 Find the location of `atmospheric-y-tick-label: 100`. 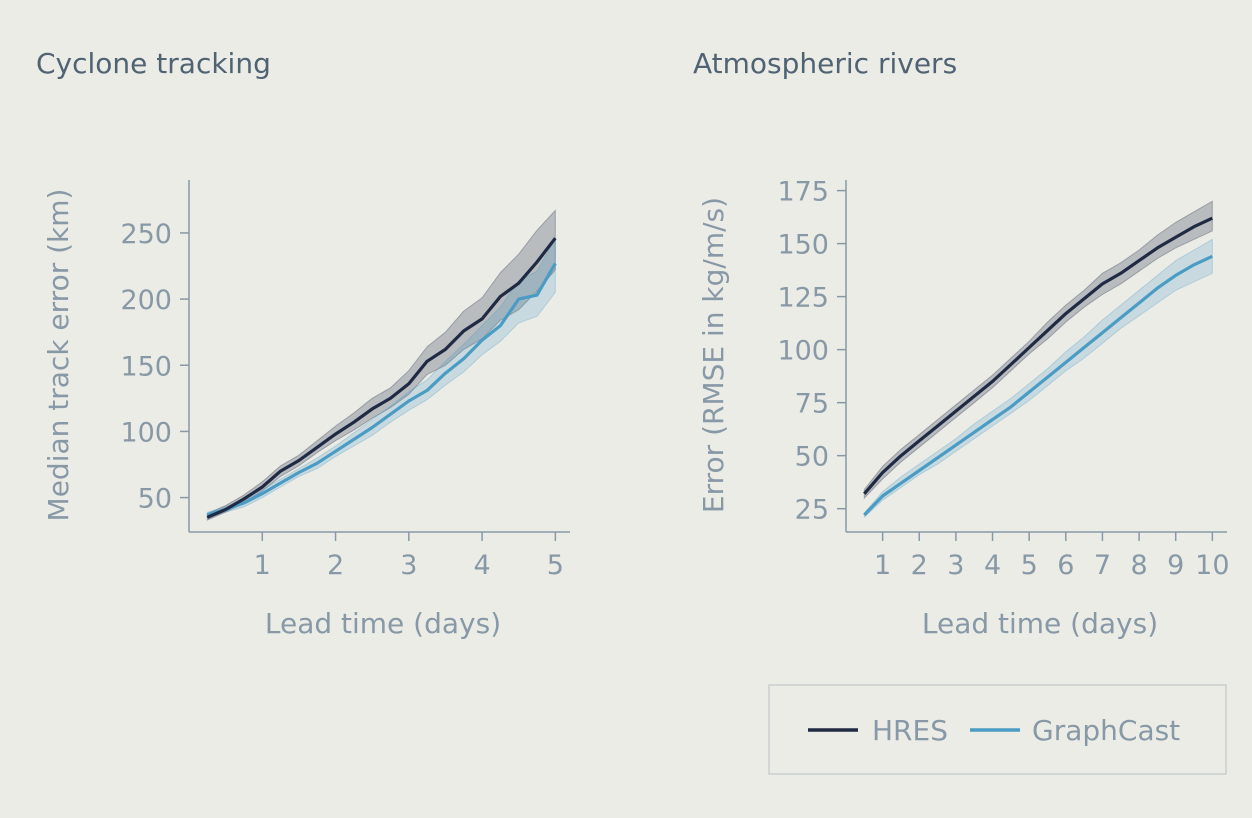

atmospheric-y-tick-label: 100 is located at coordinates (803, 351).